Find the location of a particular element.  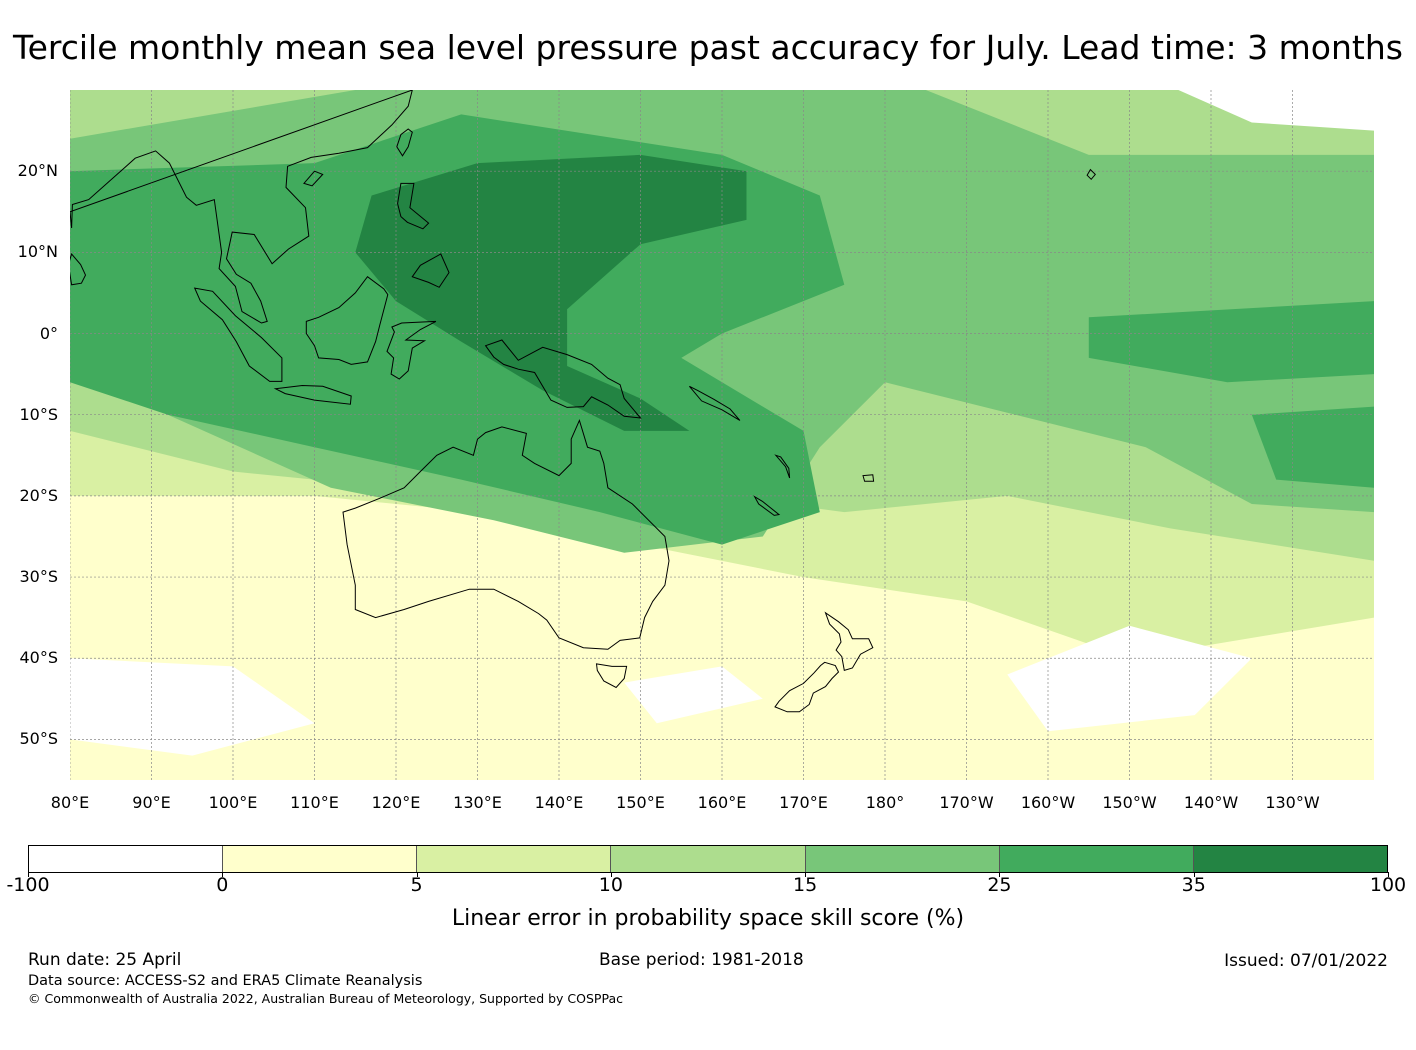

latitude-label: 20°N is located at coordinates (37, 171).